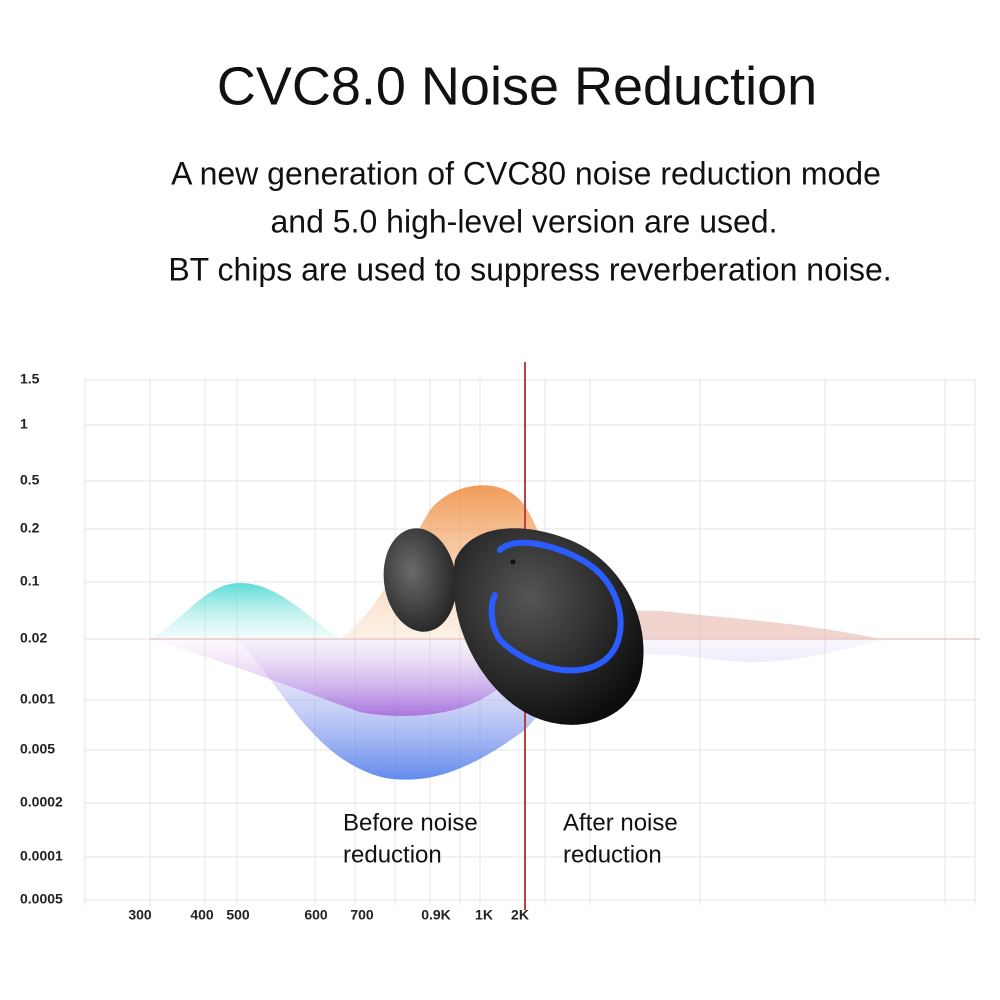  What do you see at coordinates (410, 822) in the screenshot?
I see `before-label: Before noise` at bounding box center [410, 822].